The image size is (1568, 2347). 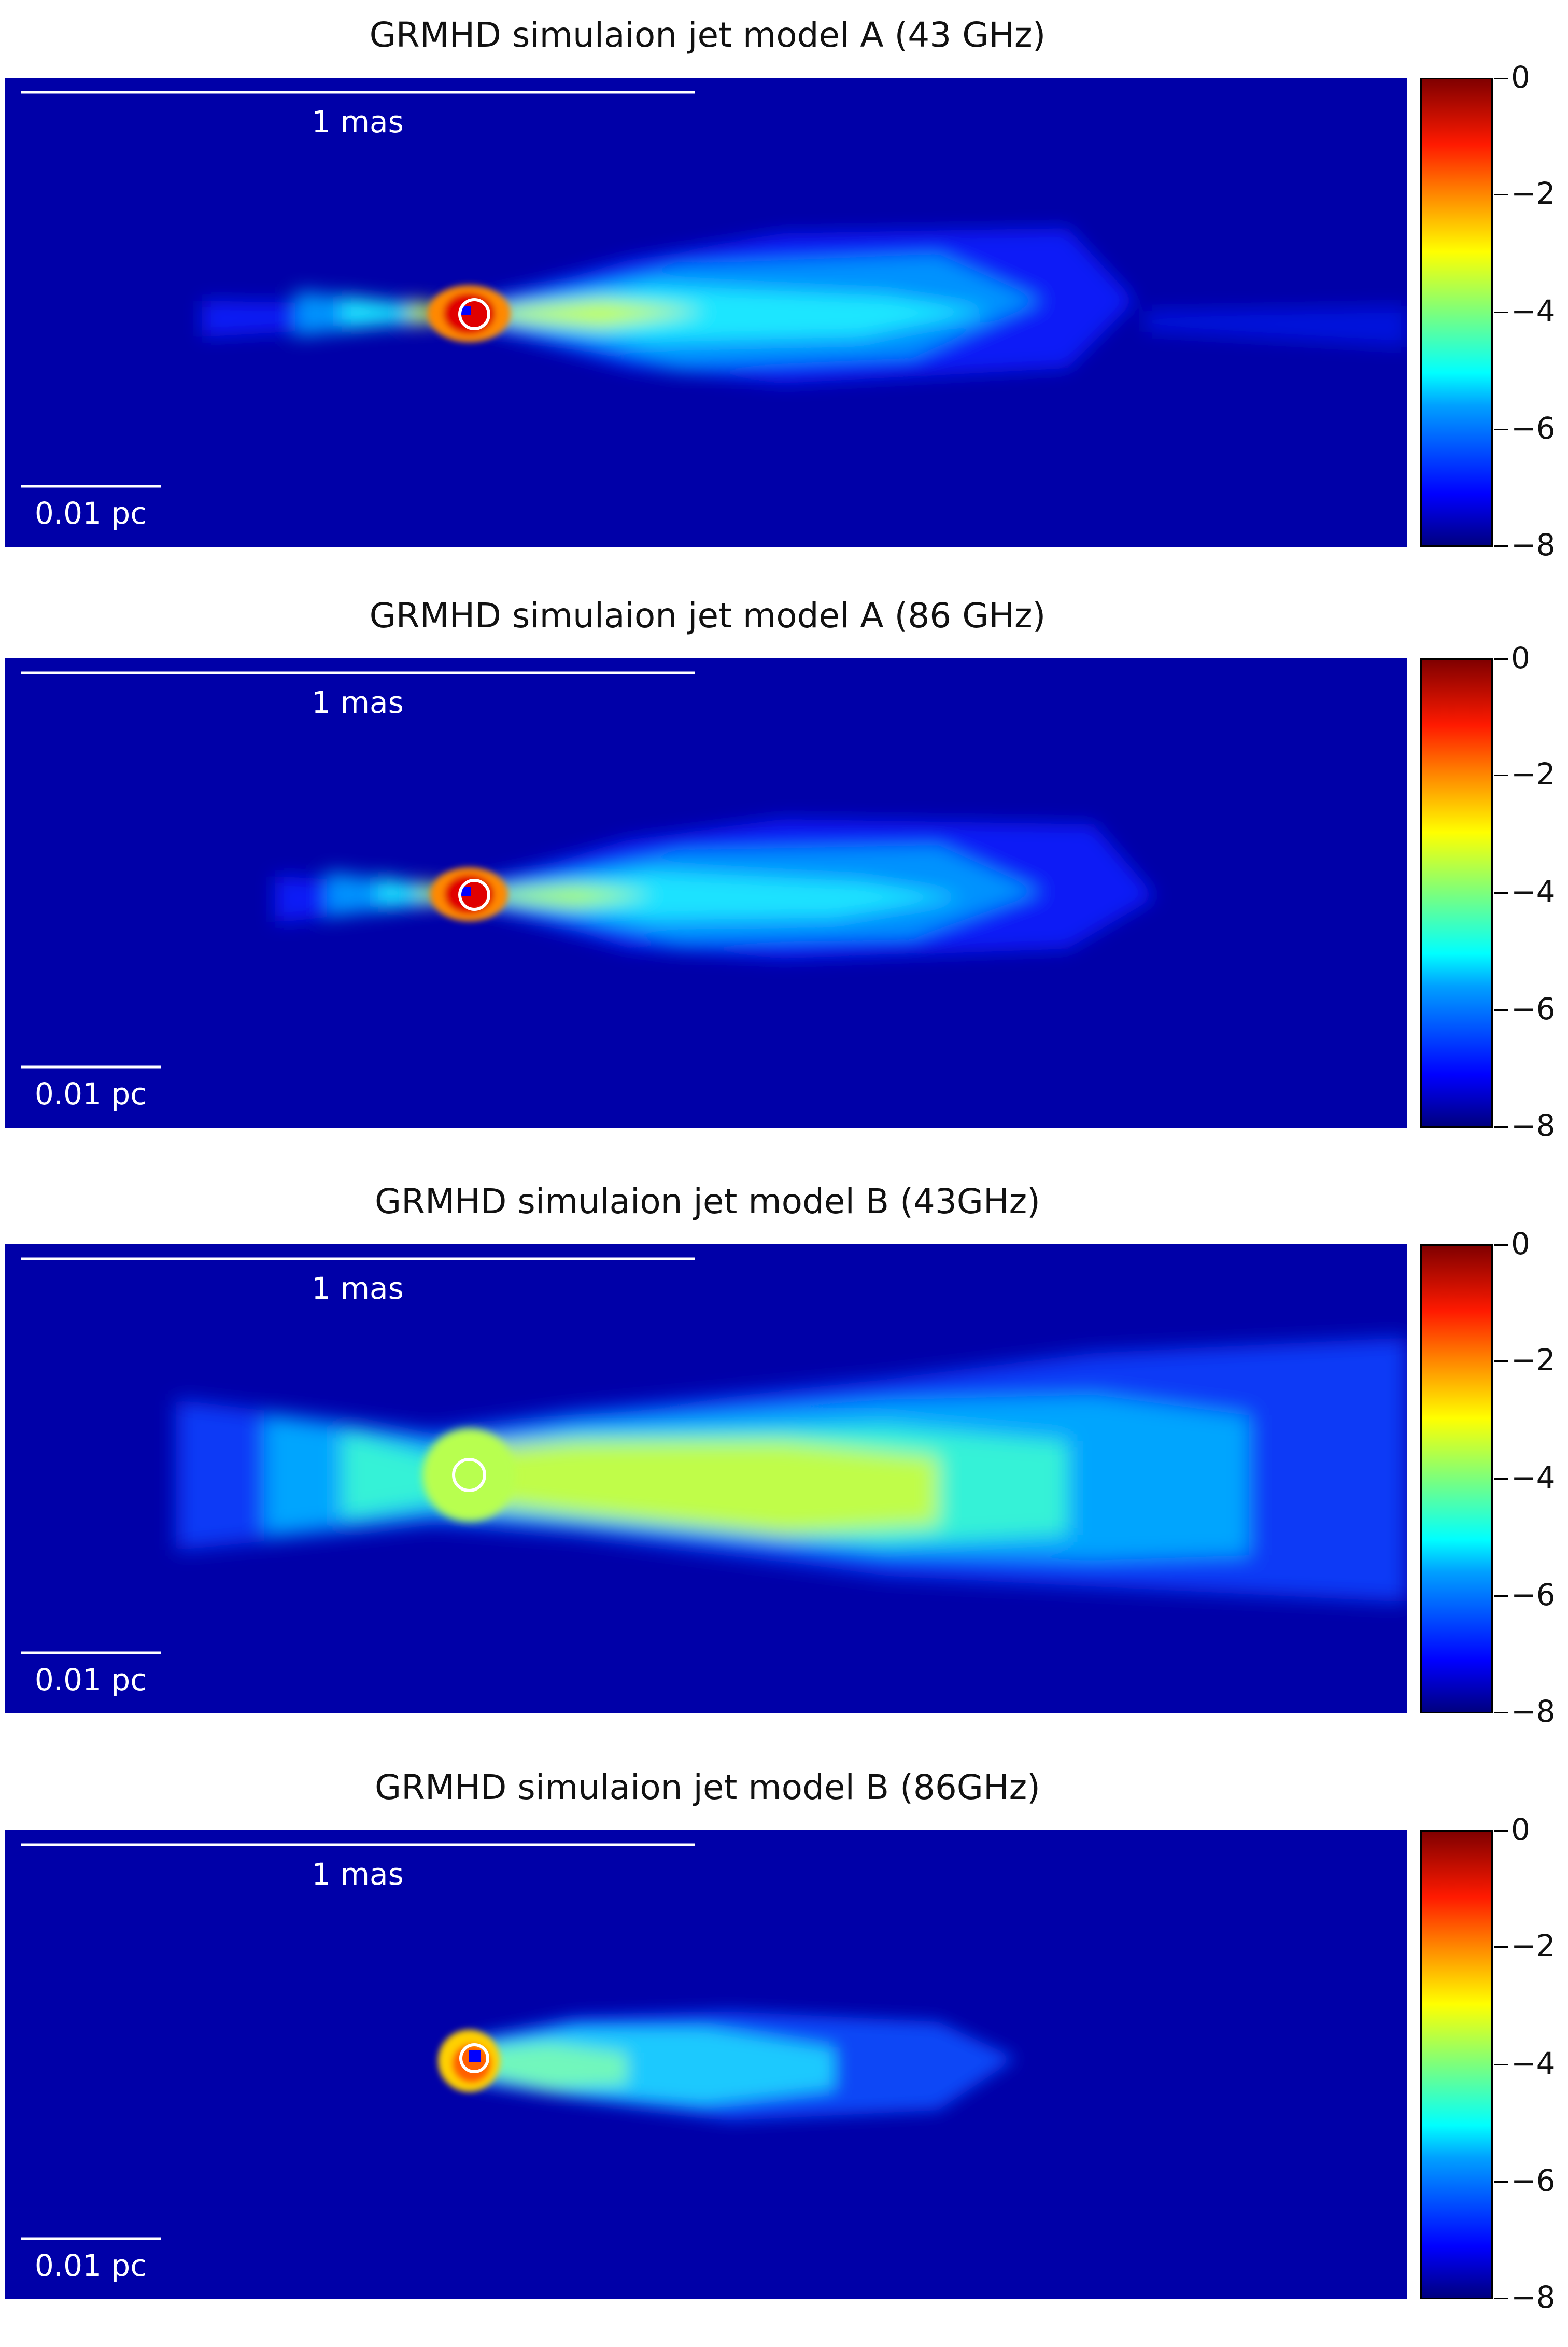 What do you see at coordinates (707, 1201) in the screenshot?
I see `panel-title: GRMHD simulaion jet model B (43GHz)` at bounding box center [707, 1201].